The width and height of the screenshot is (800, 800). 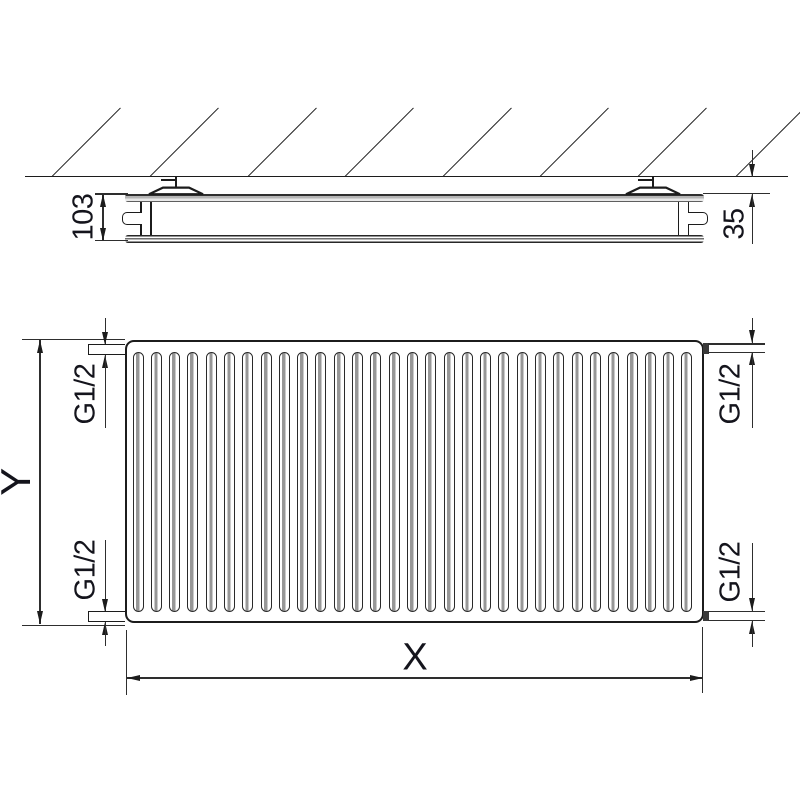 What do you see at coordinates (752, 218) in the screenshot?
I see `dim-35-line-lower` at bounding box center [752, 218].